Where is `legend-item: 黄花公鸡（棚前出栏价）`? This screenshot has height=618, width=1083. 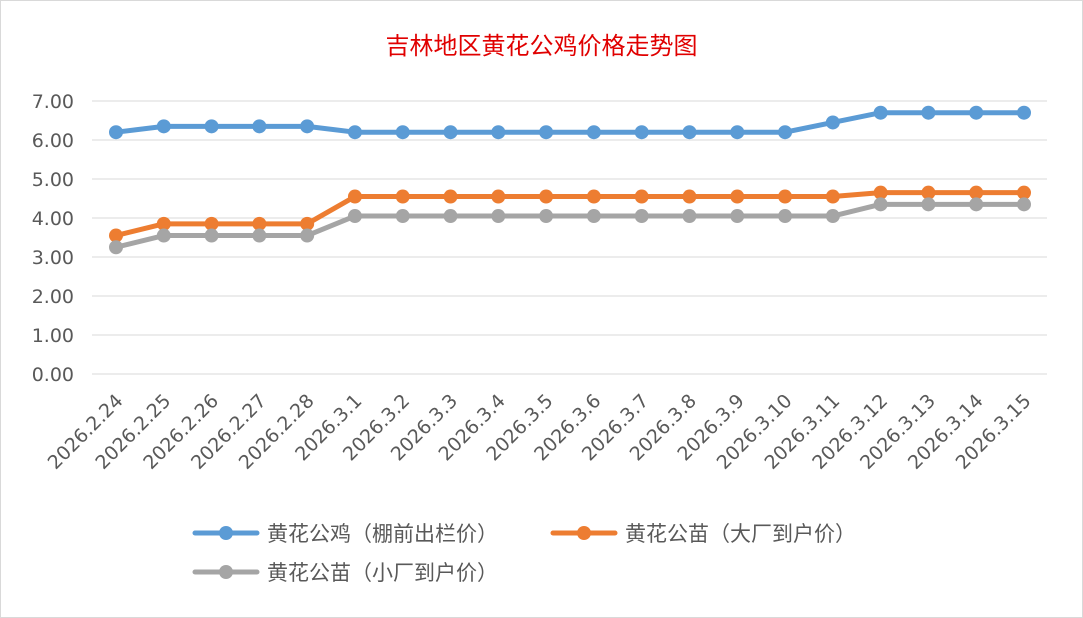
legend-item: 黄花公鸡（棚前出栏价） is located at coordinates (345, 534).